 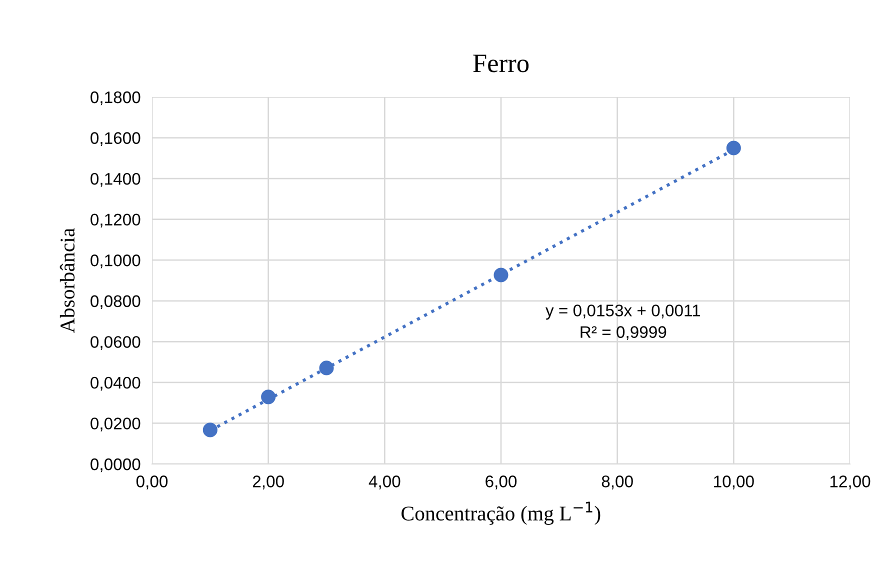 I want to click on y-tick-label: 0,1000, so click(x=115, y=261).